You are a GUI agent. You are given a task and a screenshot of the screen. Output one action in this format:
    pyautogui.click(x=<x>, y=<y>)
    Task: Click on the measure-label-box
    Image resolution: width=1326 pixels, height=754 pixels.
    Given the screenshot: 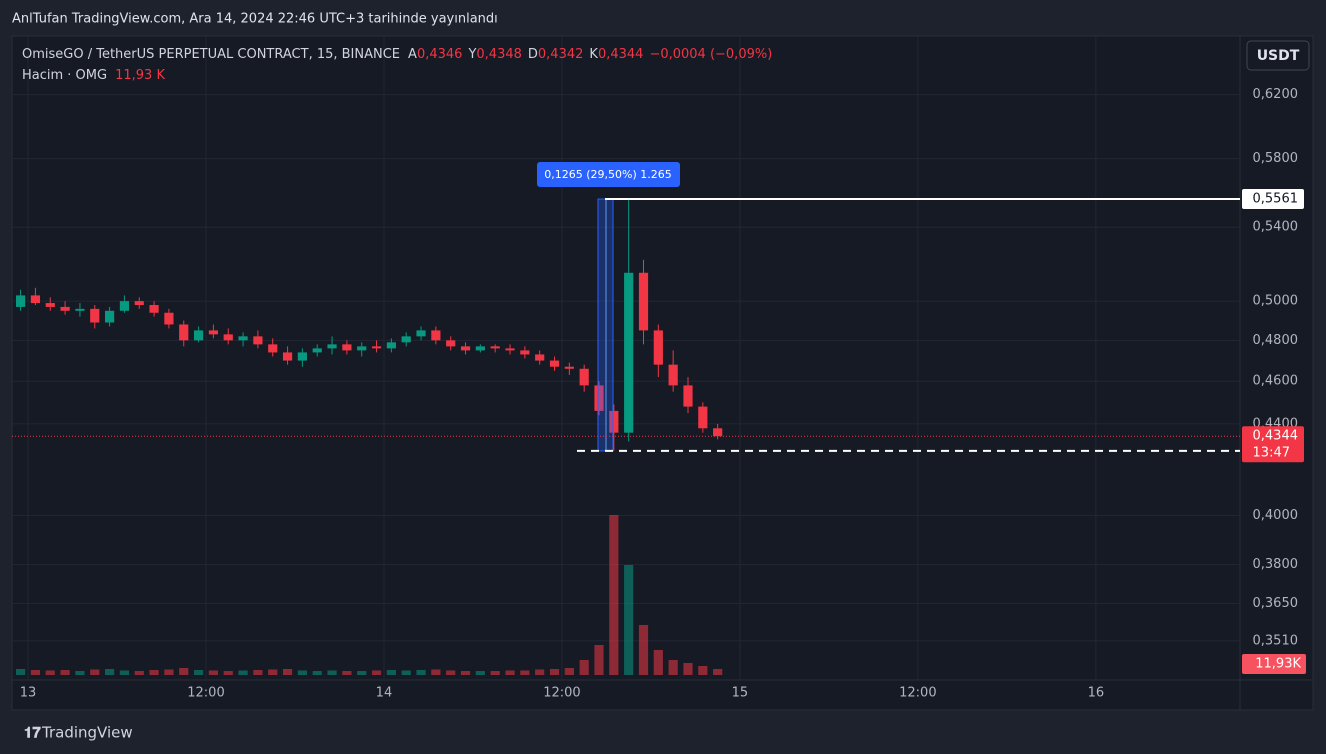 What is the action you would take?
    pyautogui.click(x=608, y=175)
    